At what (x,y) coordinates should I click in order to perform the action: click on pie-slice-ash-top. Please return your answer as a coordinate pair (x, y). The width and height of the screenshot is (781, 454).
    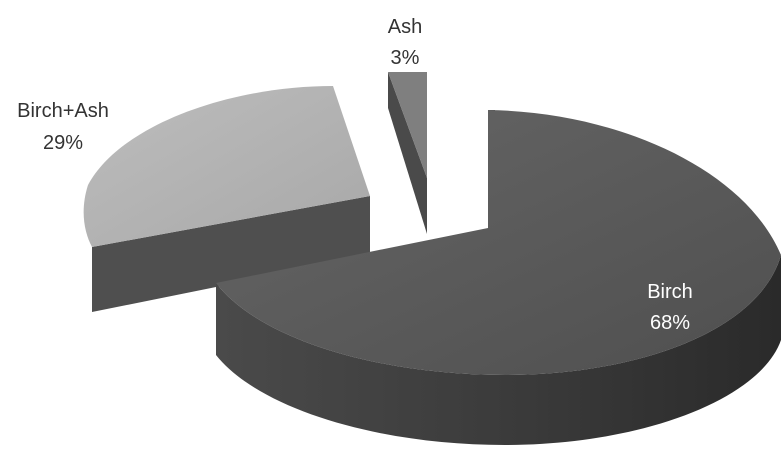
    Looking at the image, I should click on (407, 125).